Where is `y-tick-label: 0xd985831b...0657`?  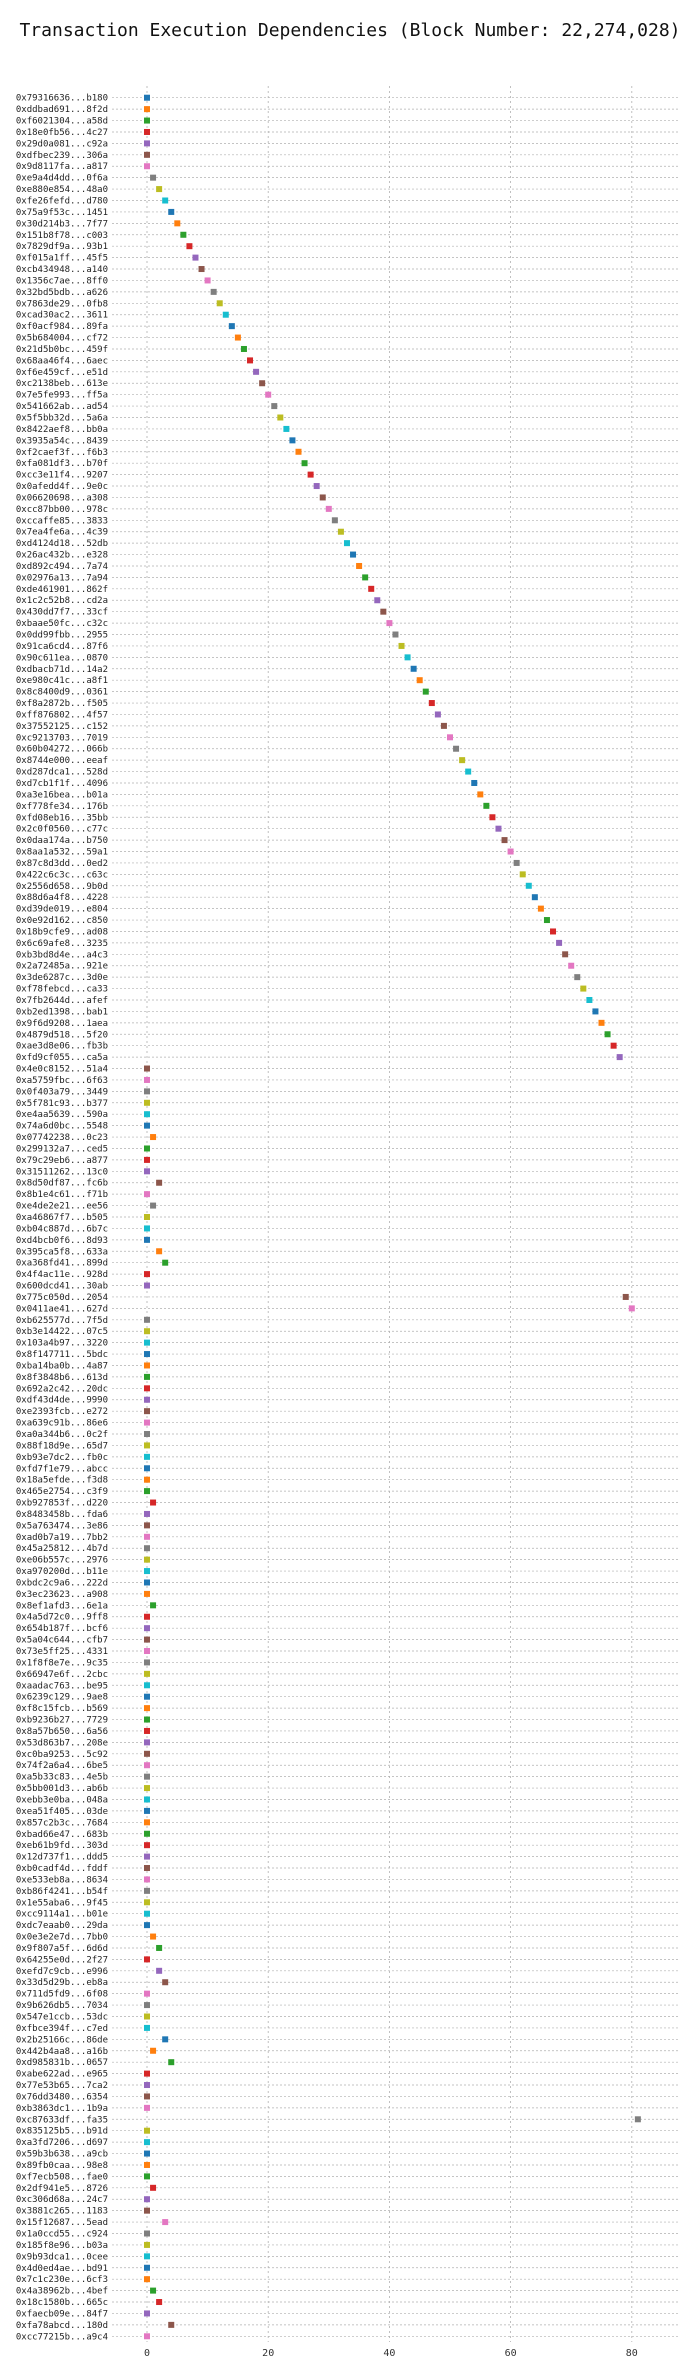
y-tick-label: 0xd985831b...0657 is located at coordinates (62, 2063).